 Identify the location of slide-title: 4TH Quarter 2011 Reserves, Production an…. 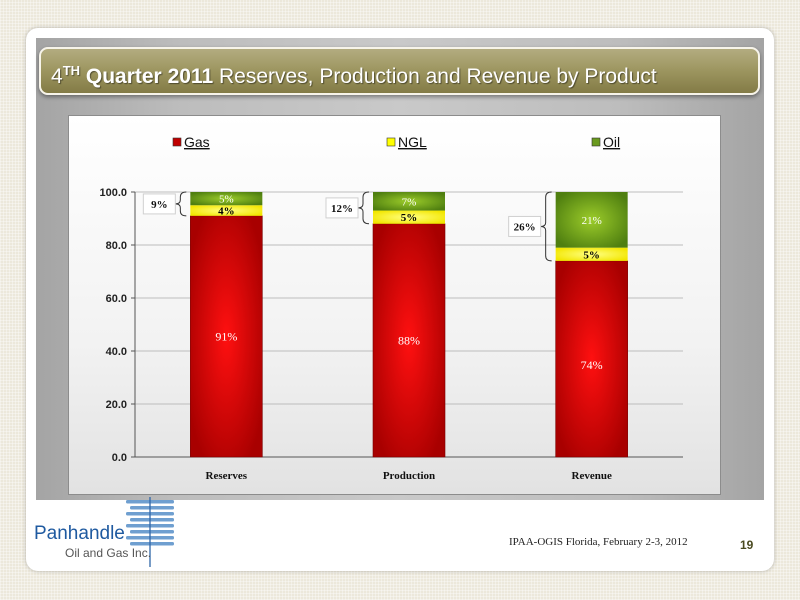
(399, 71).